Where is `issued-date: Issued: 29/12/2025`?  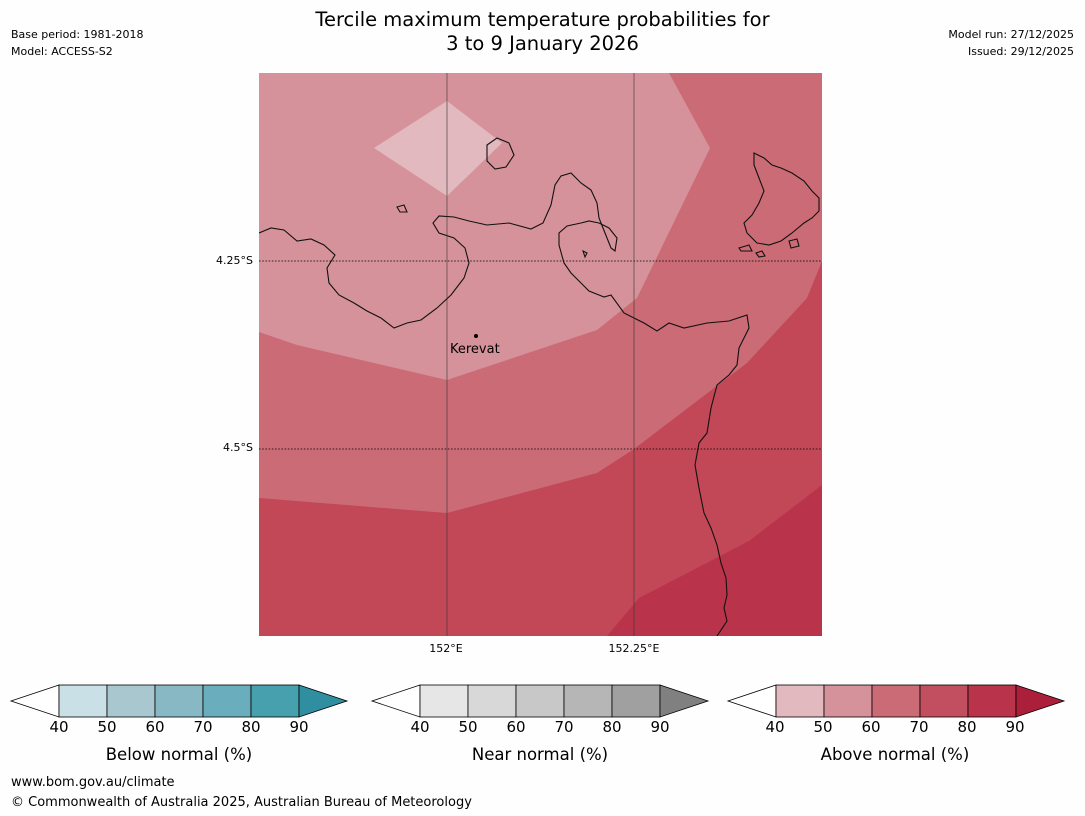
issued-date: Issued: 29/12/2025 is located at coordinates (1020, 51).